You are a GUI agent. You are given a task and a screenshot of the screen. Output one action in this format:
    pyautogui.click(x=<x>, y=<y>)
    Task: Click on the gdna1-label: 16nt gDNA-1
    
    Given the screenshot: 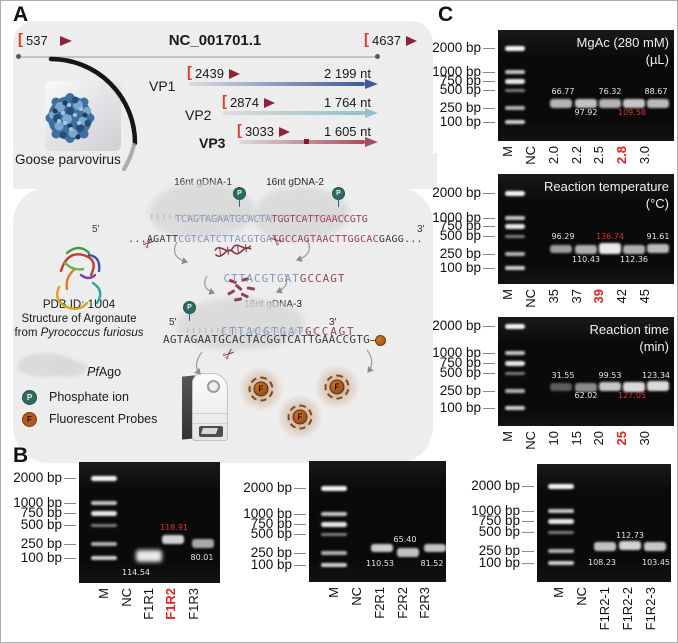 What is the action you would take?
    pyautogui.click(x=203, y=182)
    